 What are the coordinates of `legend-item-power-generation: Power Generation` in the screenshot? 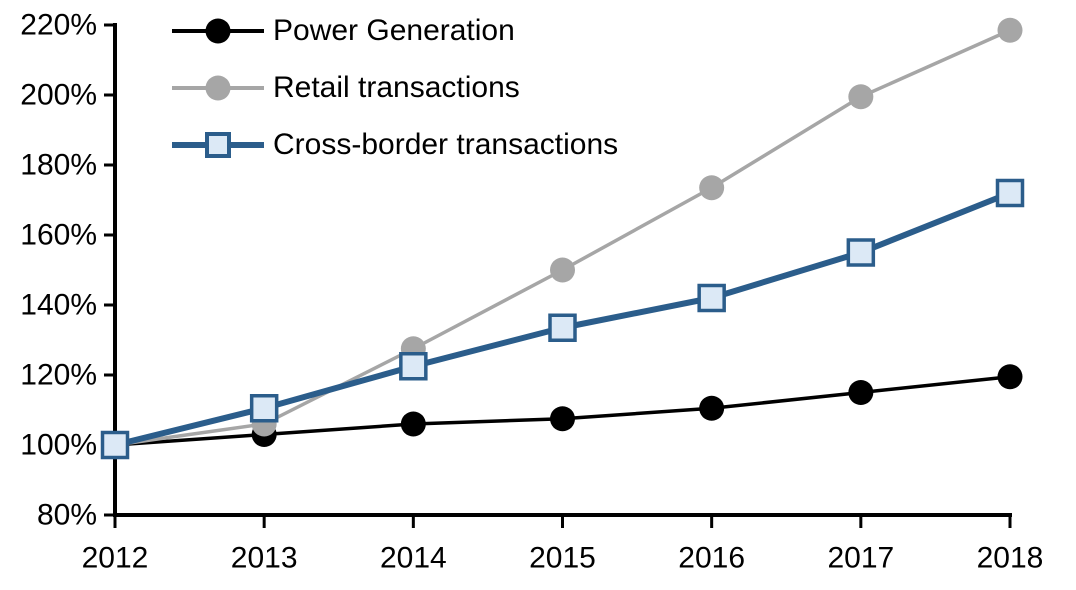 It's located at (343, 31).